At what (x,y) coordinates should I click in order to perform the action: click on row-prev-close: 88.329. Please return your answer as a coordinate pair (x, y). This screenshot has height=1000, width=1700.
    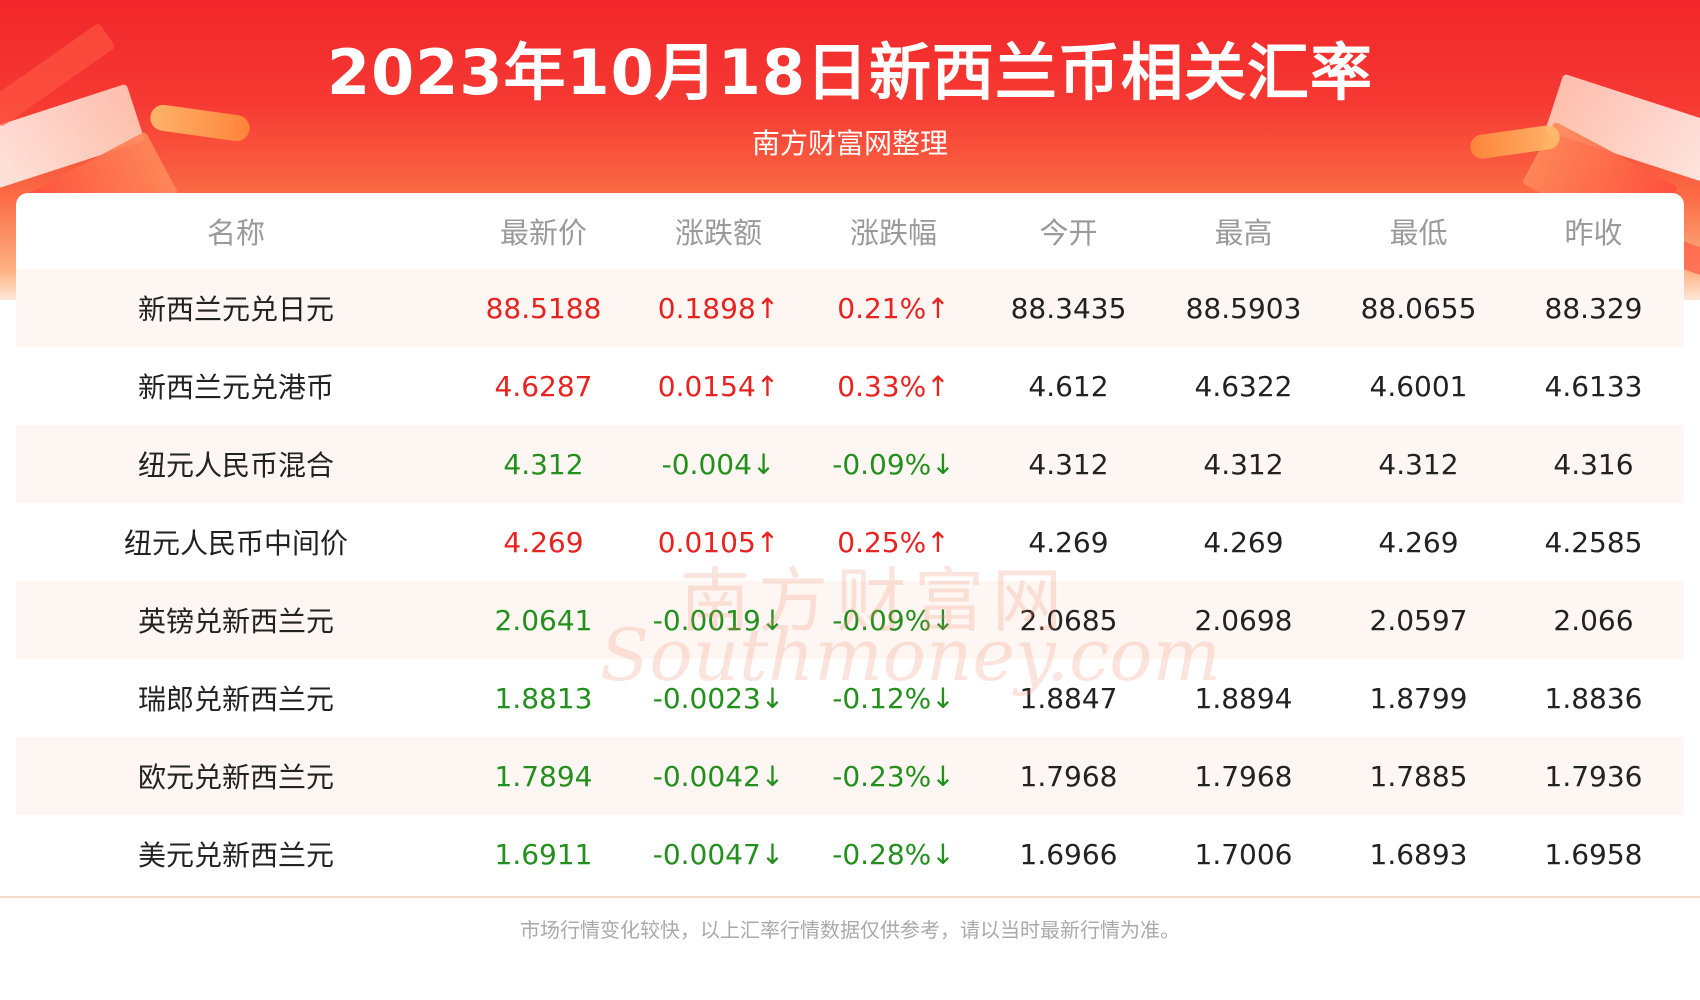
    Looking at the image, I should click on (1593, 308).